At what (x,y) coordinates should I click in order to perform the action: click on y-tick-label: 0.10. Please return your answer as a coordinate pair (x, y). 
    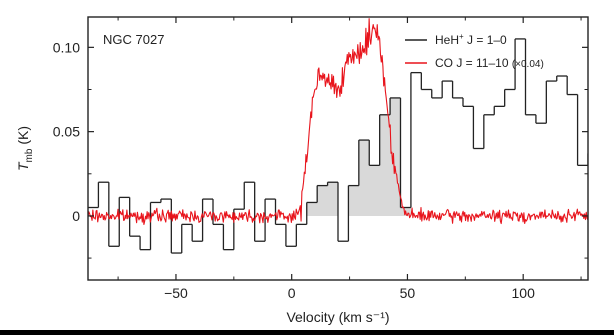
    Looking at the image, I should click on (66, 47).